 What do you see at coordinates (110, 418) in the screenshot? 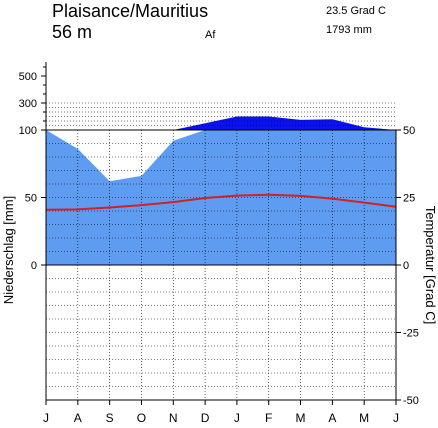
I see `month-label: S` at bounding box center [110, 418].